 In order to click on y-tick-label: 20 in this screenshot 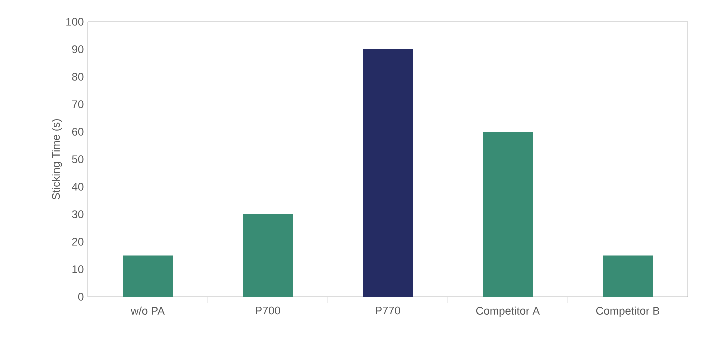, I will do `click(78, 242)`.